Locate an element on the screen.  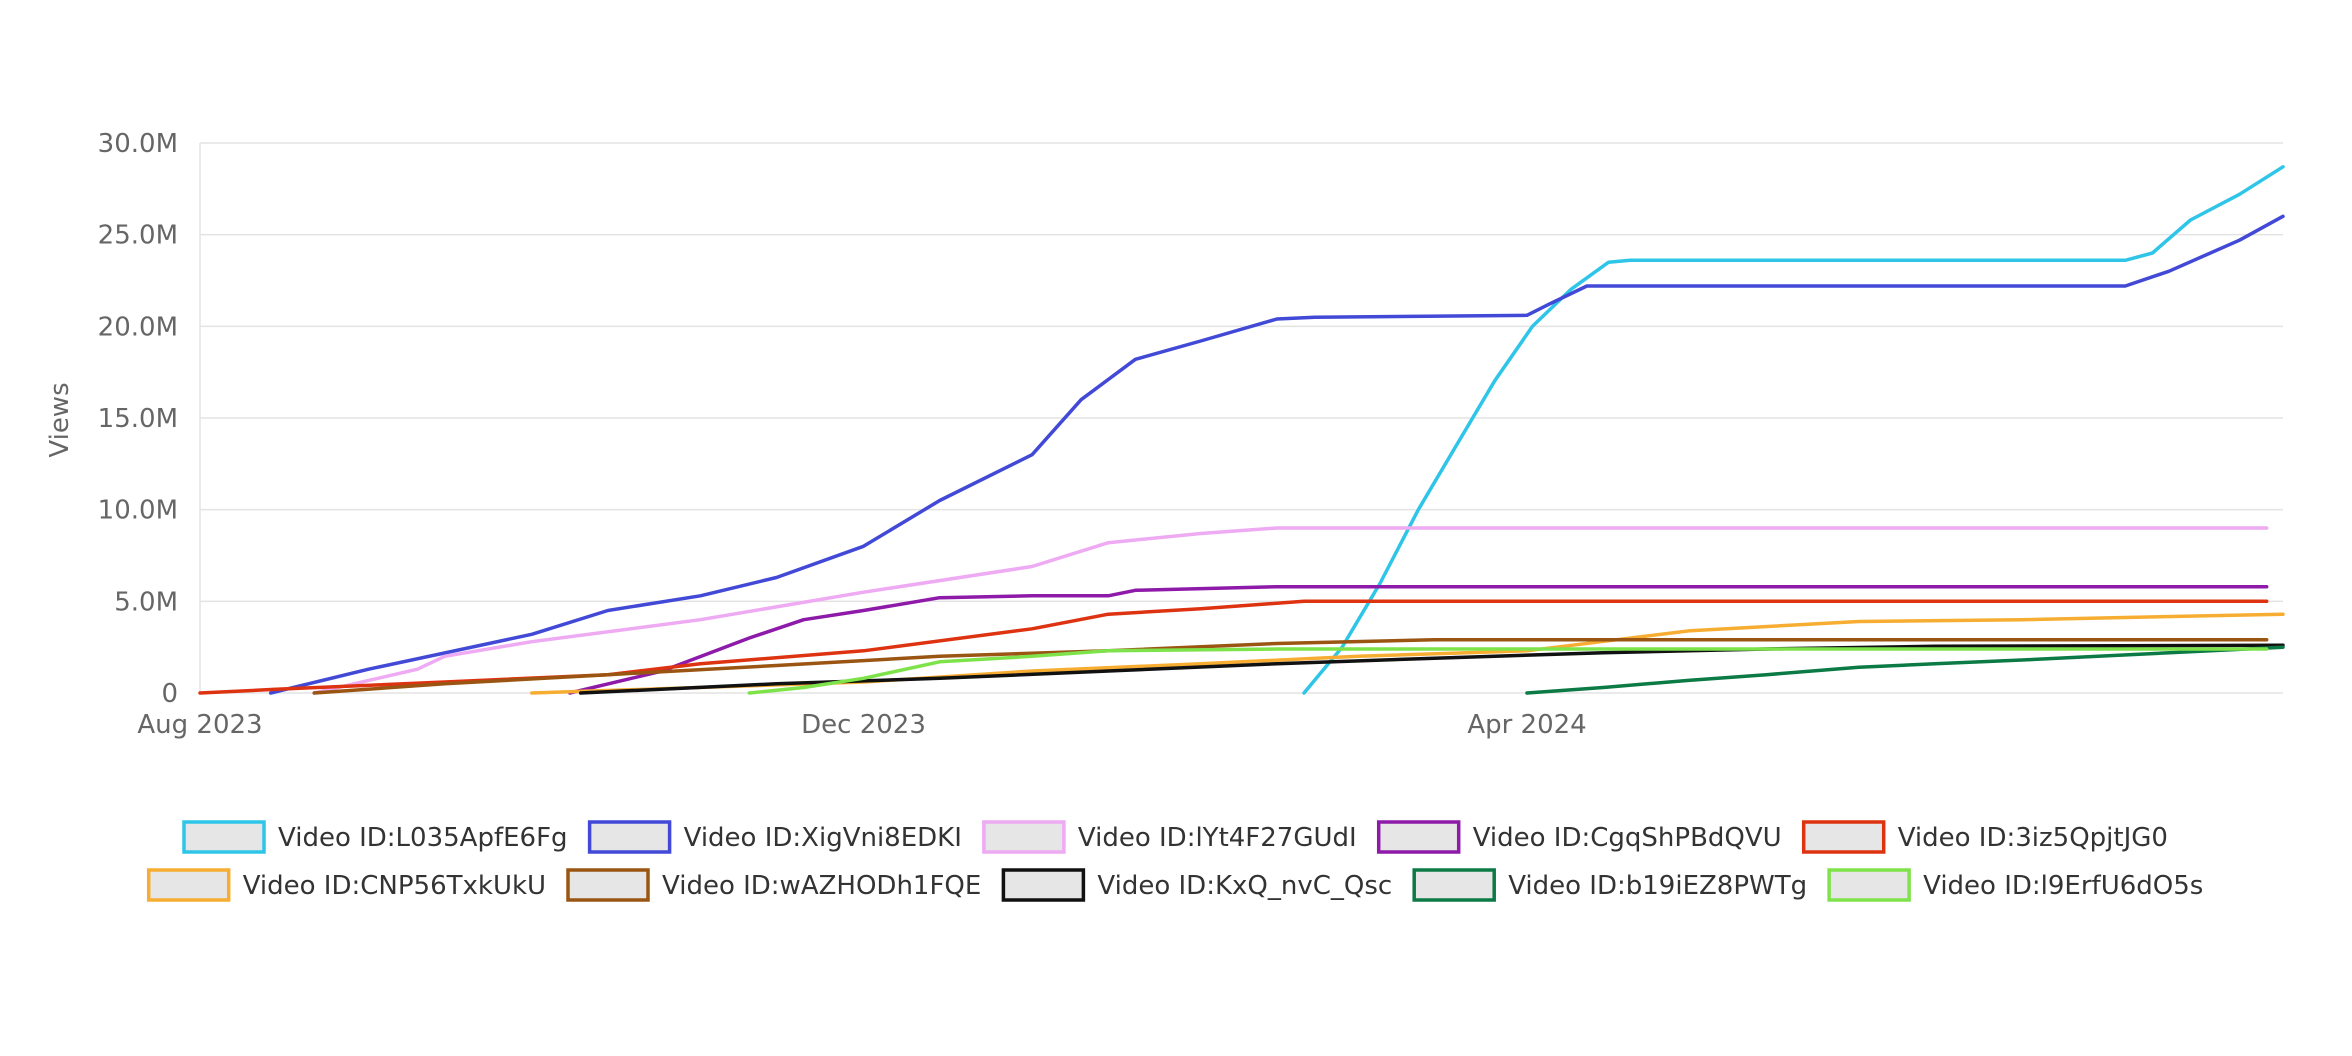
legend-item: Video ID:CgqShPBdQVU is located at coordinates (1579, 837).